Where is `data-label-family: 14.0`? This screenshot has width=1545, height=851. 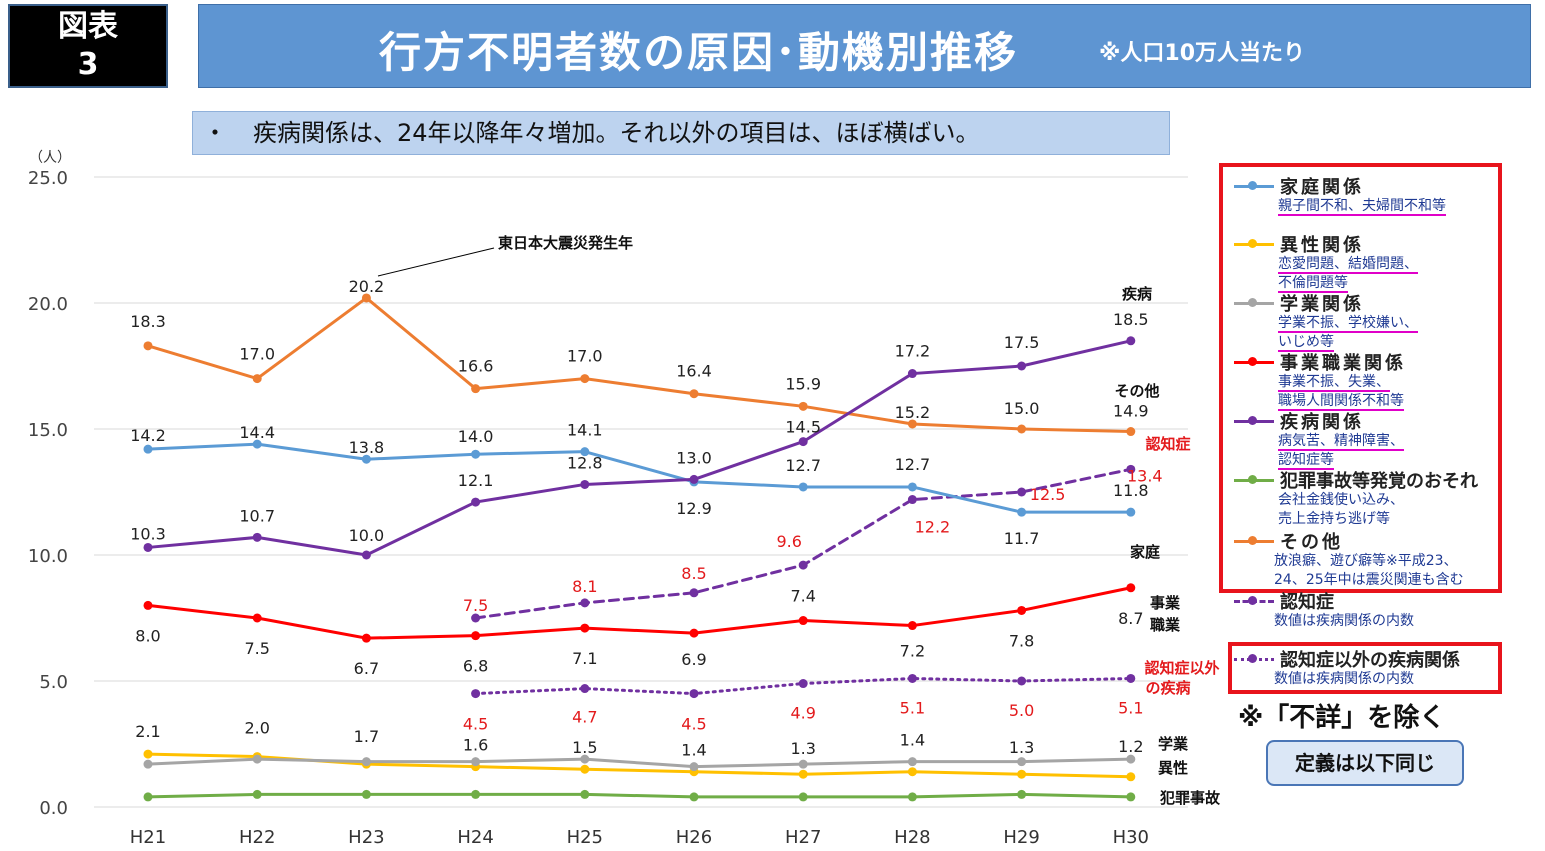 data-label-family: 14.0 is located at coordinates (476, 436).